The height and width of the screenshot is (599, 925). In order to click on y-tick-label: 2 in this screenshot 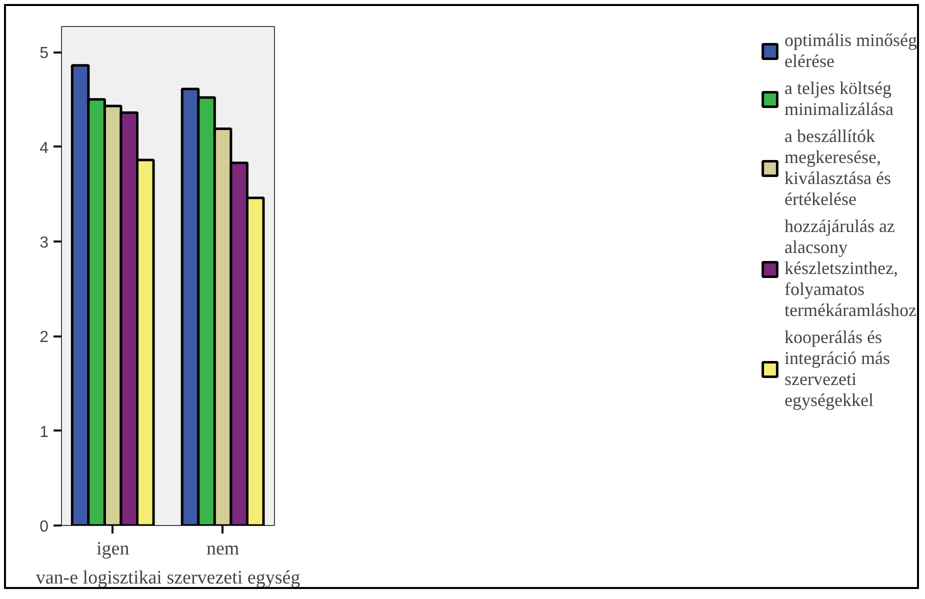, I will do `click(44, 337)`.